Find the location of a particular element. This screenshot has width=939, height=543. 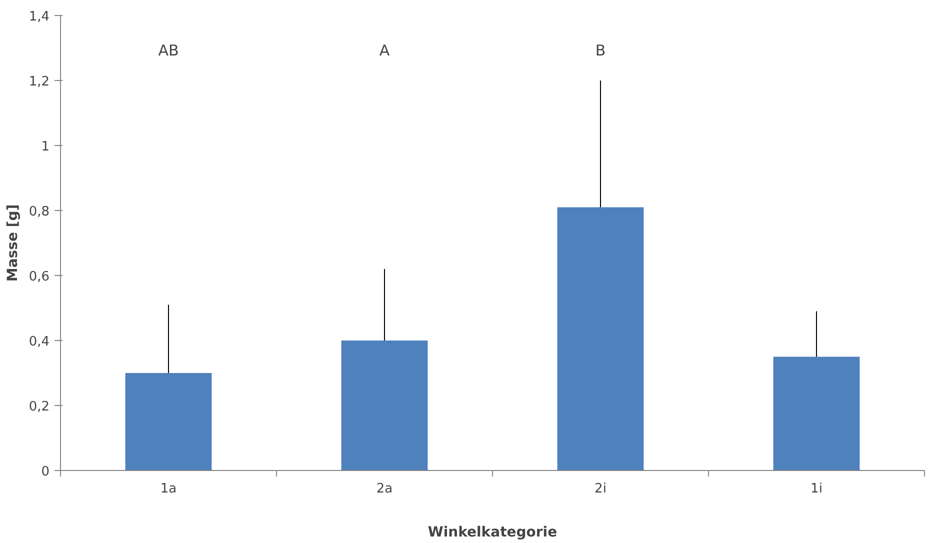

annotation: A is located at coordinates (384, 51).